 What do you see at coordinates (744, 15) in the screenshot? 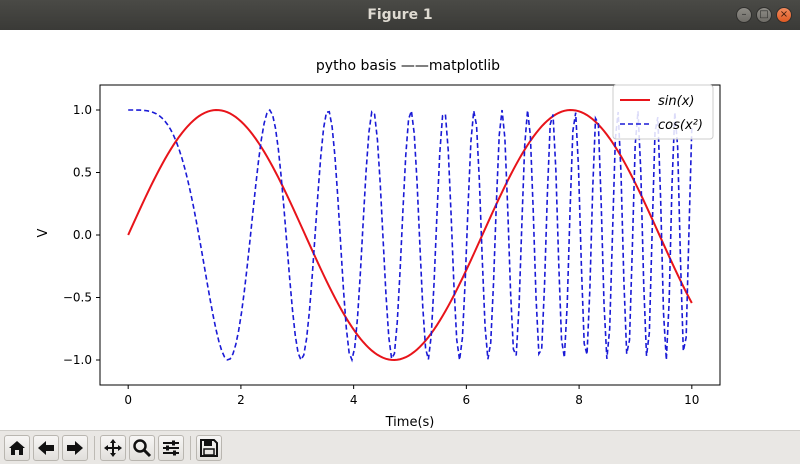
I see `minimize-icon: –` at bounding box center [744, 15].